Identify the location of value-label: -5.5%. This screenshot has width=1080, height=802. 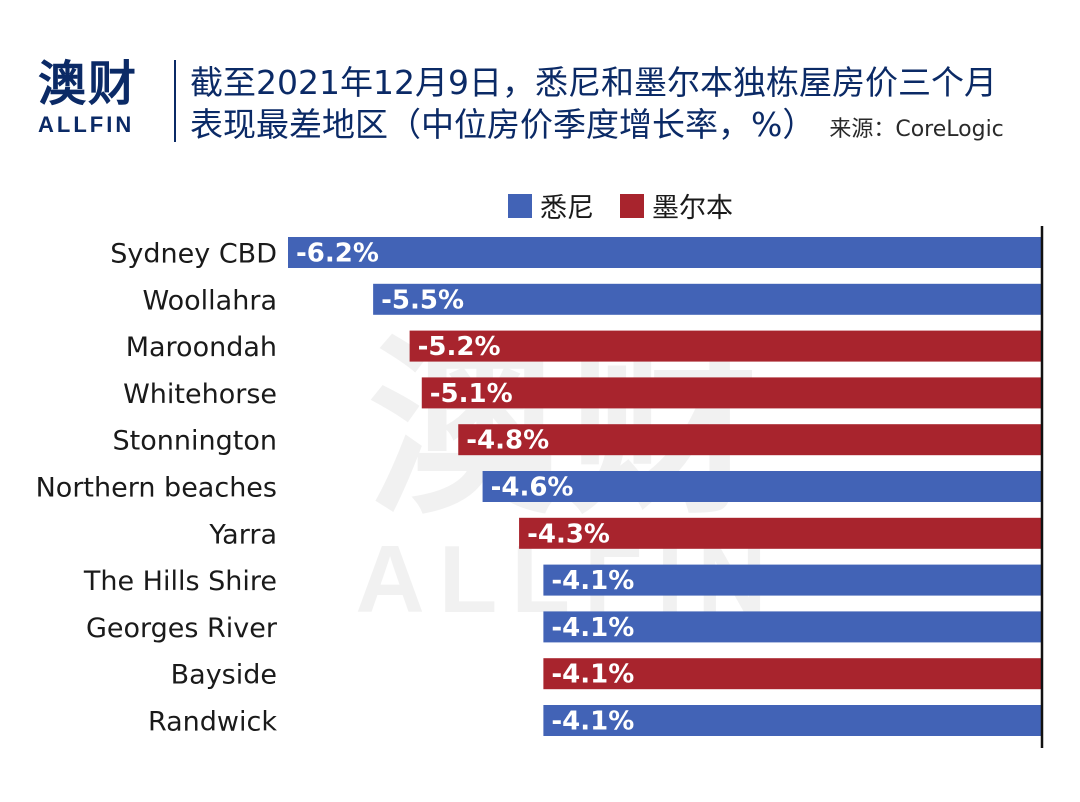
(422, 300).